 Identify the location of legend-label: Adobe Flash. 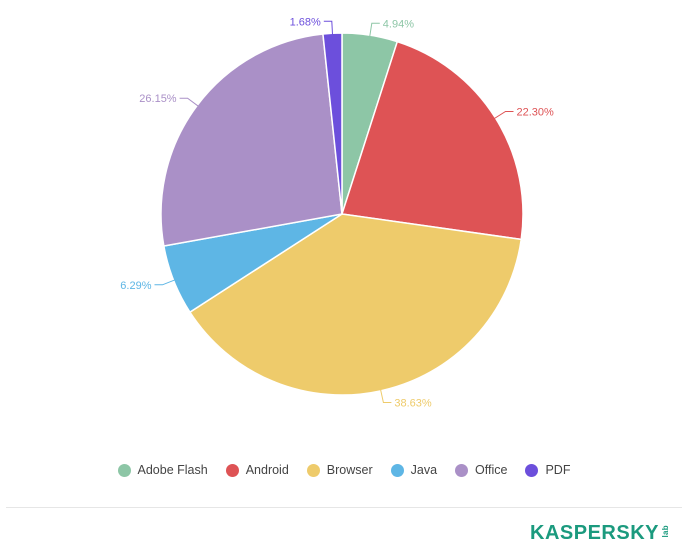
(172, 470).